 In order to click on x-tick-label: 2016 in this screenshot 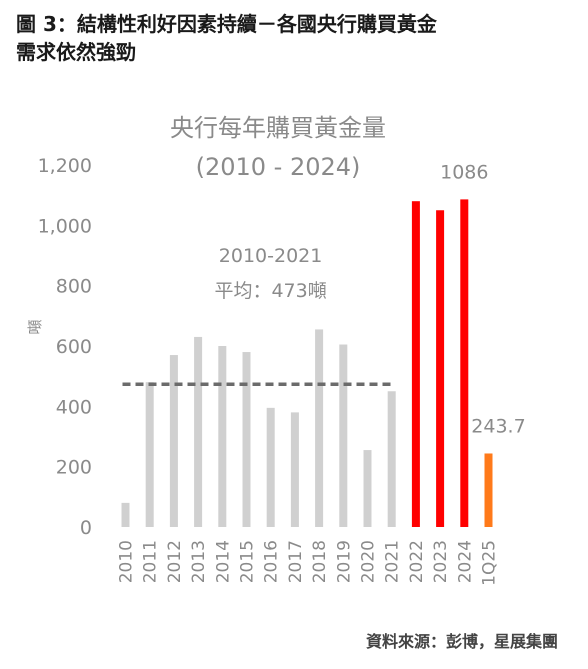, I will do `click(272, 561)`.